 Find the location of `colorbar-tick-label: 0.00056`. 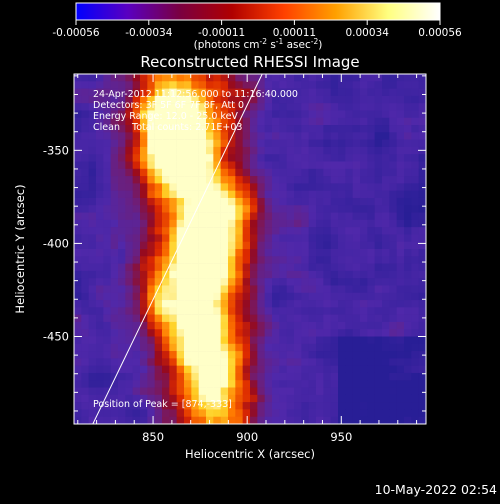

colorbar-tick-label: 0.00056 is located at coordinates (440, 33).